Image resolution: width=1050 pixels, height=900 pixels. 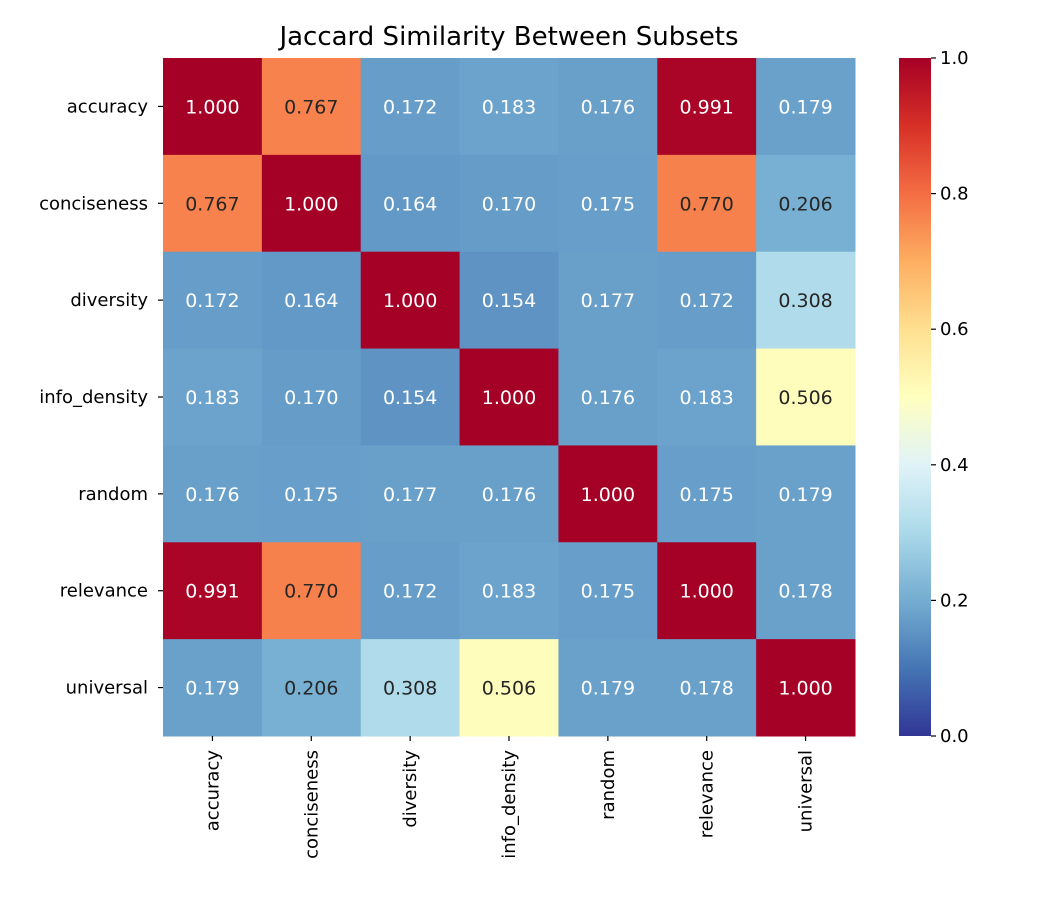 What do you see at coordinates (410, 789) in the screenshot?
I see `x-tick-label: diversity` at bounding box center [410, 789].